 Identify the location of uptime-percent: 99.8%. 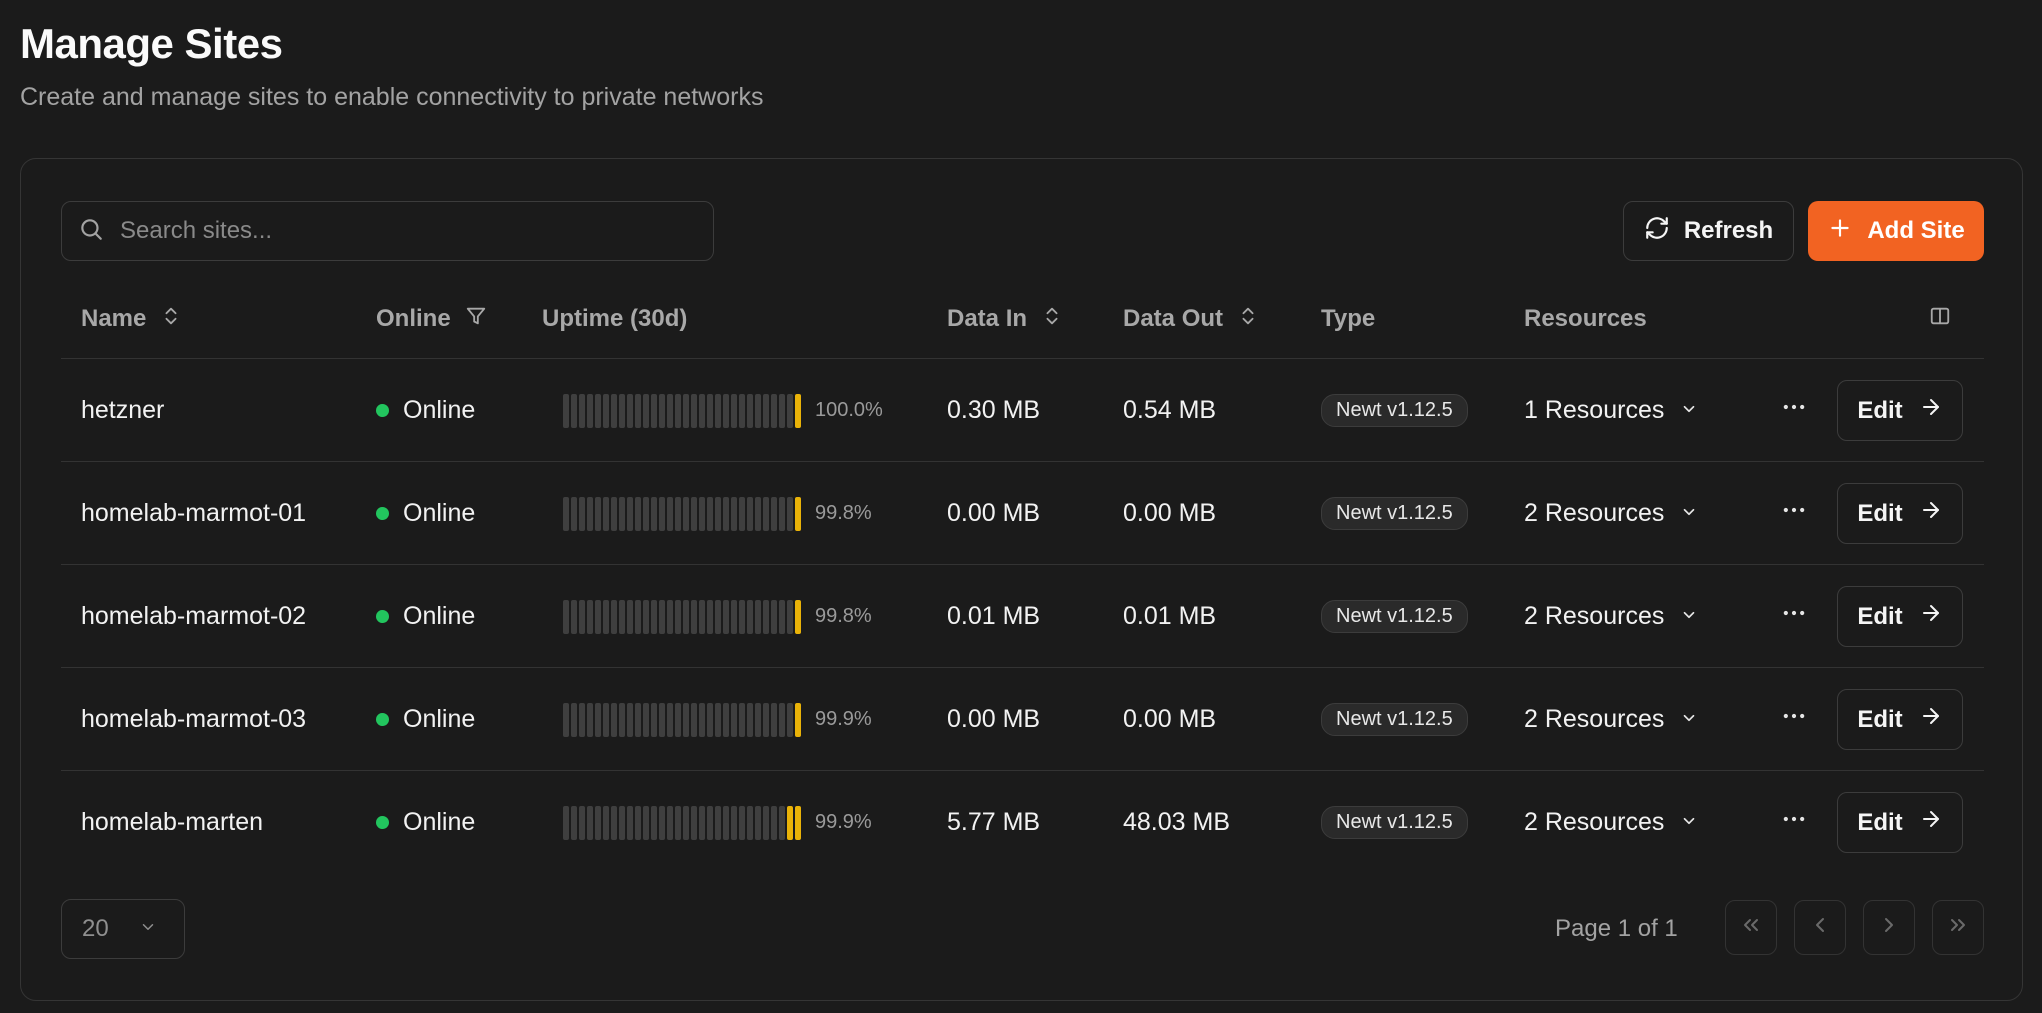
(843, 616).